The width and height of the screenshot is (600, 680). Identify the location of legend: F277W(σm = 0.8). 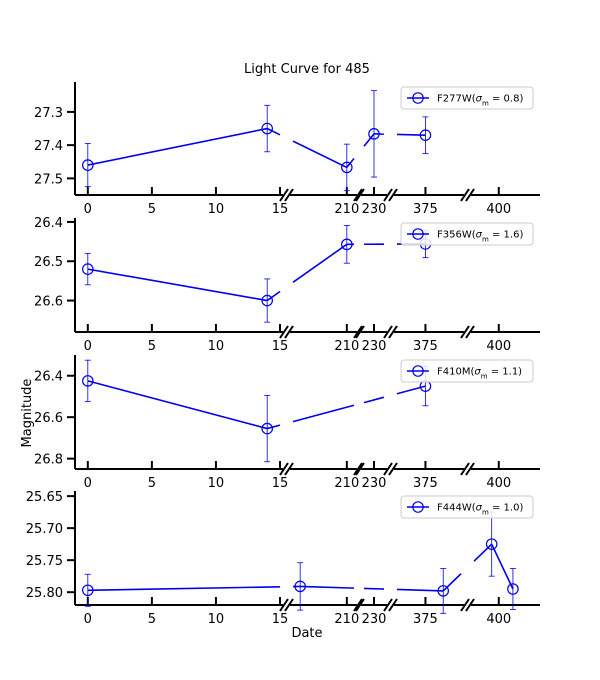
(467, 98).